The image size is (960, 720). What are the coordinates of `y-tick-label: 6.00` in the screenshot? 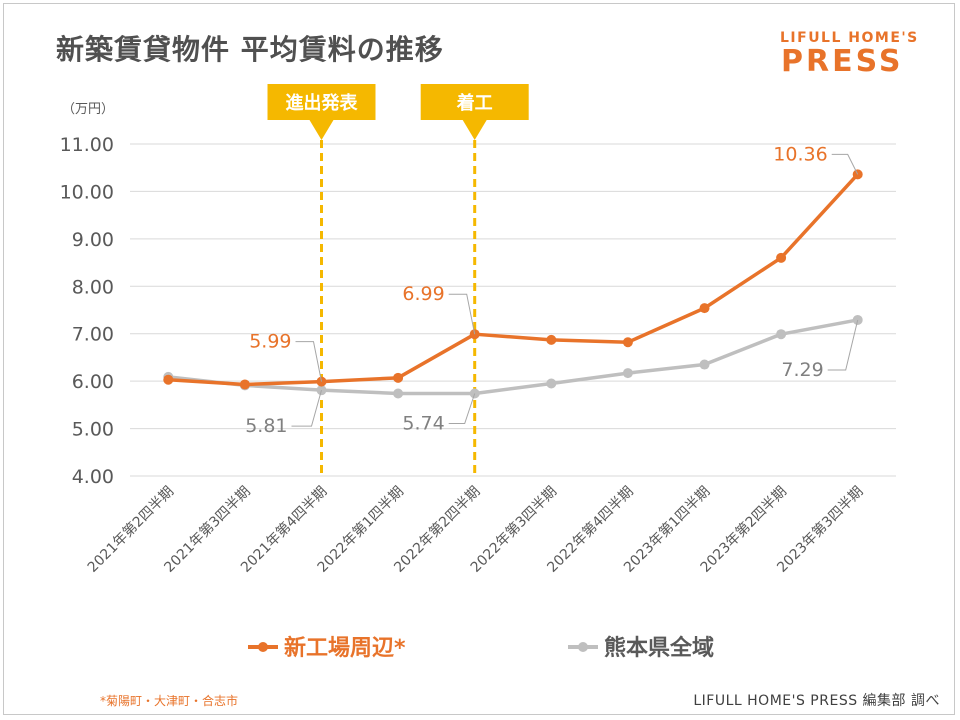 It's located at (93, 382).